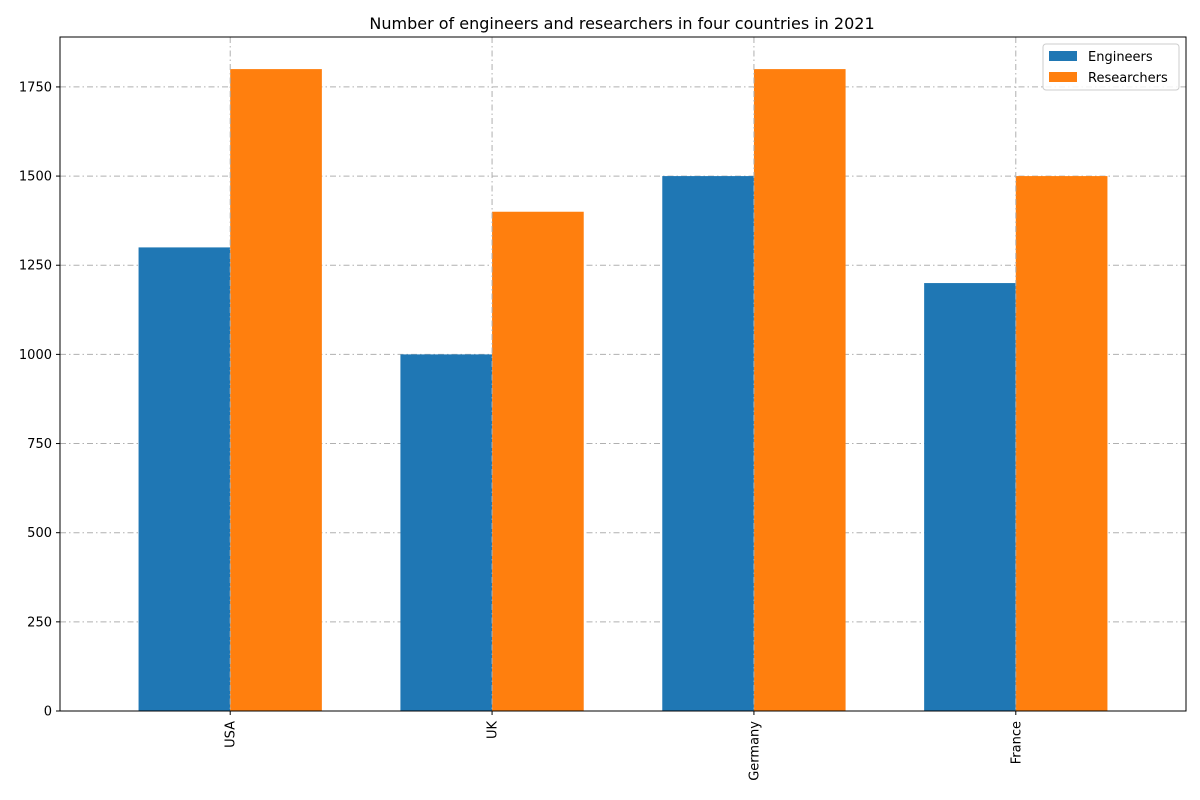 The width and height of the screenshot is (1200, 800). Describe the element at coordinates (708, 444) in the screenshot. I see `bar-engineers-germany` at that location.